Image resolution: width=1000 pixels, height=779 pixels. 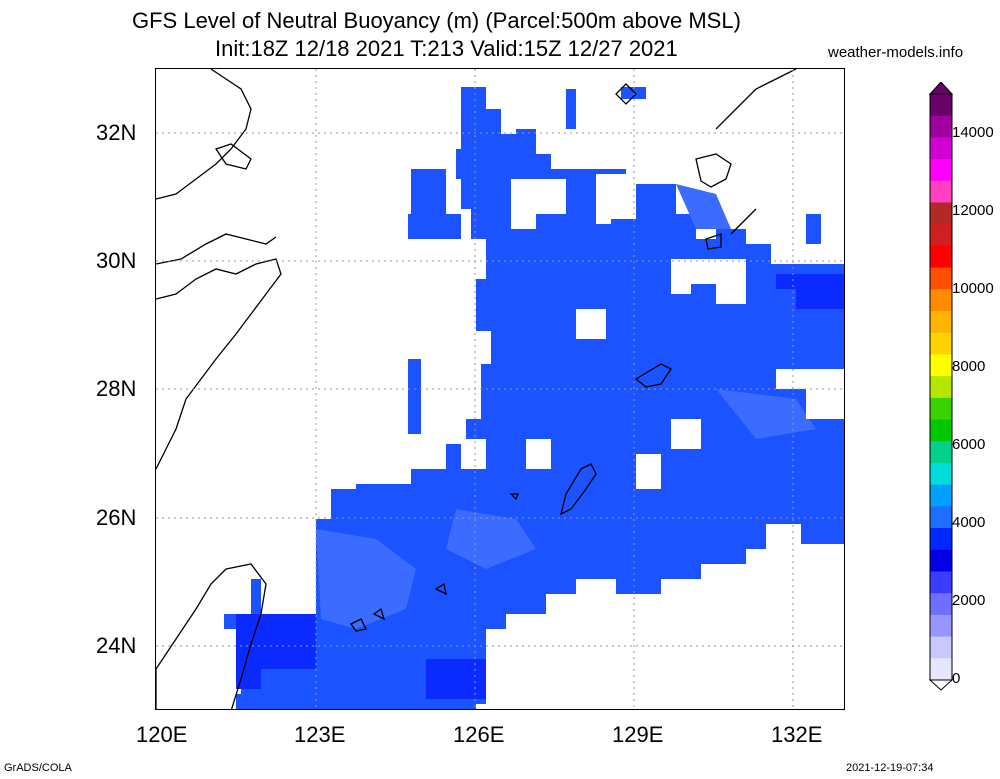 What do you see at coordinates (973, 132) in the screenshot?
I see `colorbar-label-14000: 14000` at bounding box center [973, 132].